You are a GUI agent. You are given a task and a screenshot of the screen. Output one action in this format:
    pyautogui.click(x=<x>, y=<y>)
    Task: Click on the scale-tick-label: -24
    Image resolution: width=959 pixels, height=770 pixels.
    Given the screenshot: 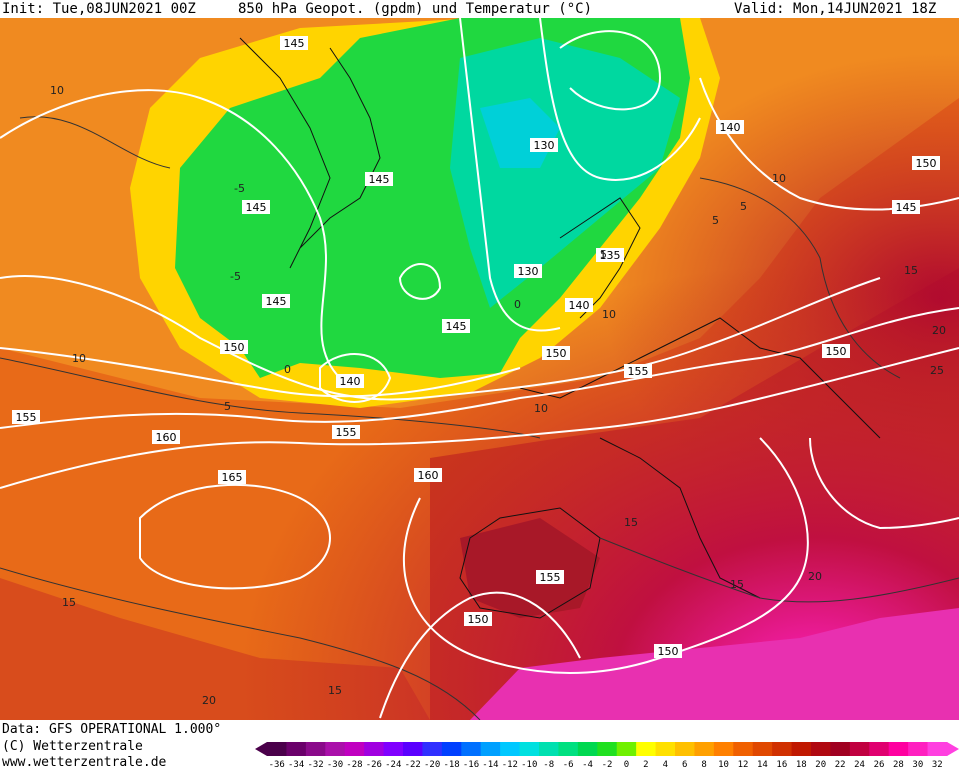 What is the action you would take?
    pyautogui.click(x=393, y=765)
    